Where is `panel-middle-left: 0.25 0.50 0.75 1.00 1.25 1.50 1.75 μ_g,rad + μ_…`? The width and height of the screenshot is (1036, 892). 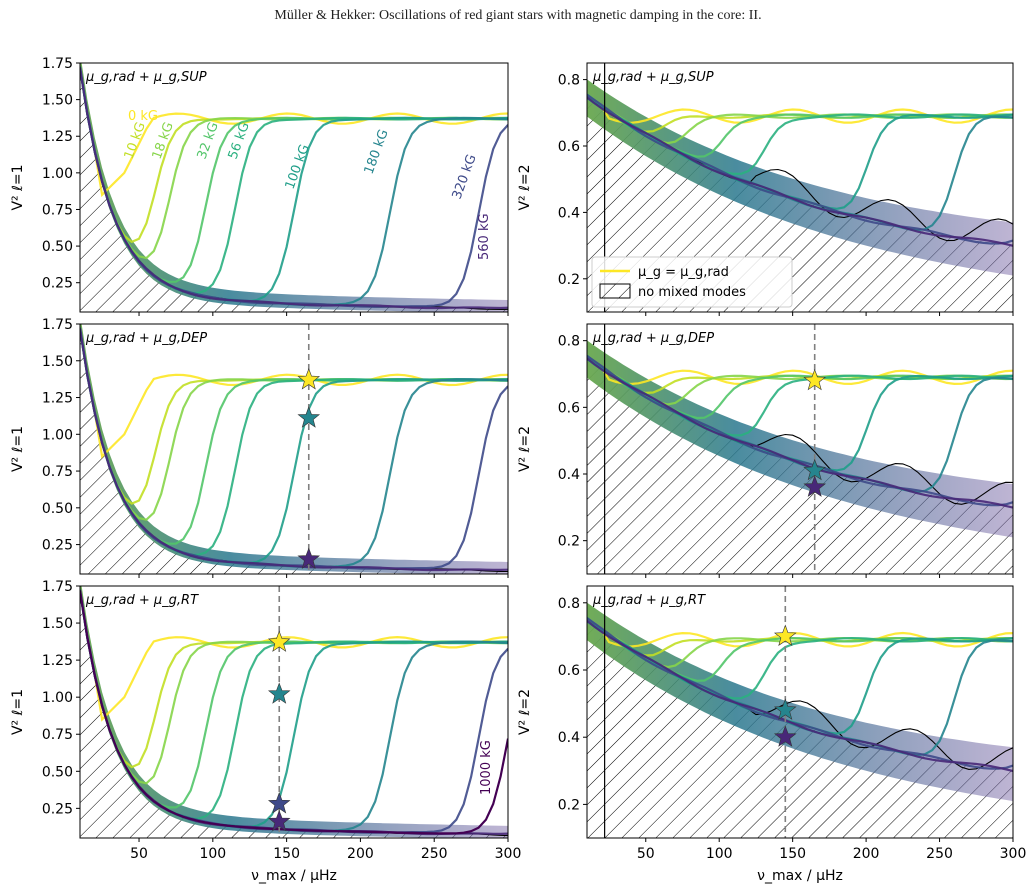 panel-middle-left: 0.25 0.50 0.75 1.00 1.25 1.50 1.75 μ_g,rad + μ_… is located at coordinates (259, 447).